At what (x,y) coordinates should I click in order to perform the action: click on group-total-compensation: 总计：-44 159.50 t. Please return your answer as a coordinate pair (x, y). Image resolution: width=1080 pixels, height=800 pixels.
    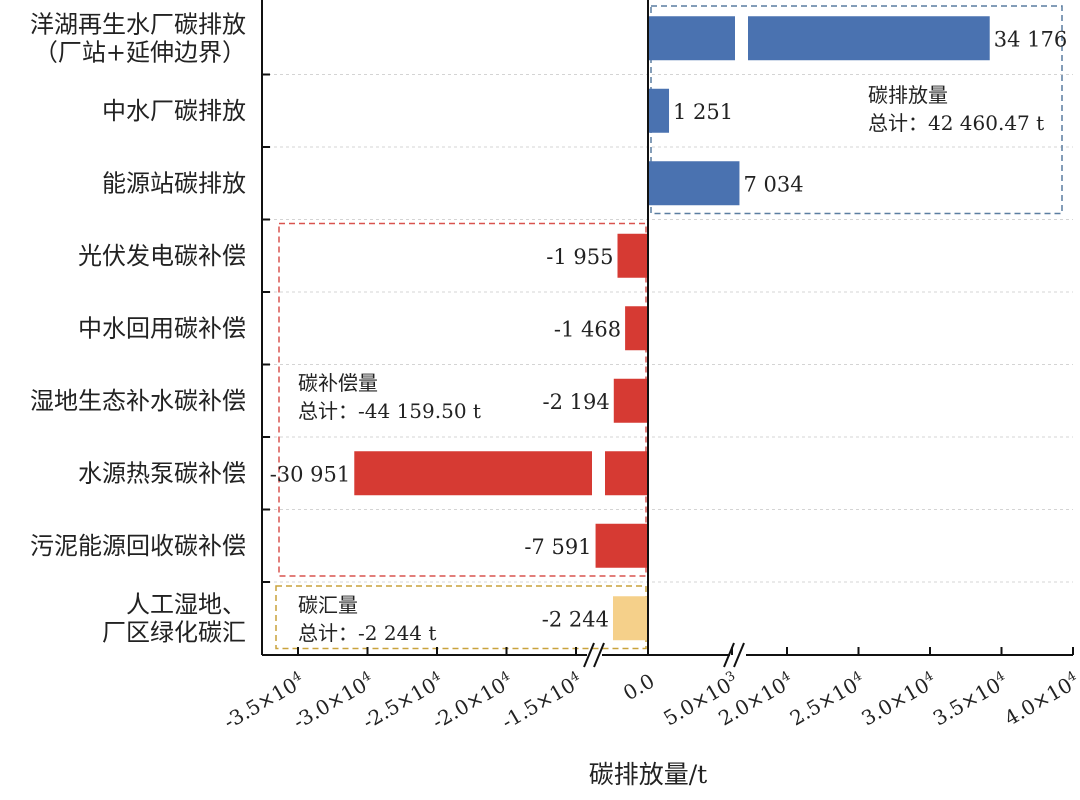
    Looking at the image, I should click on (389, 411).